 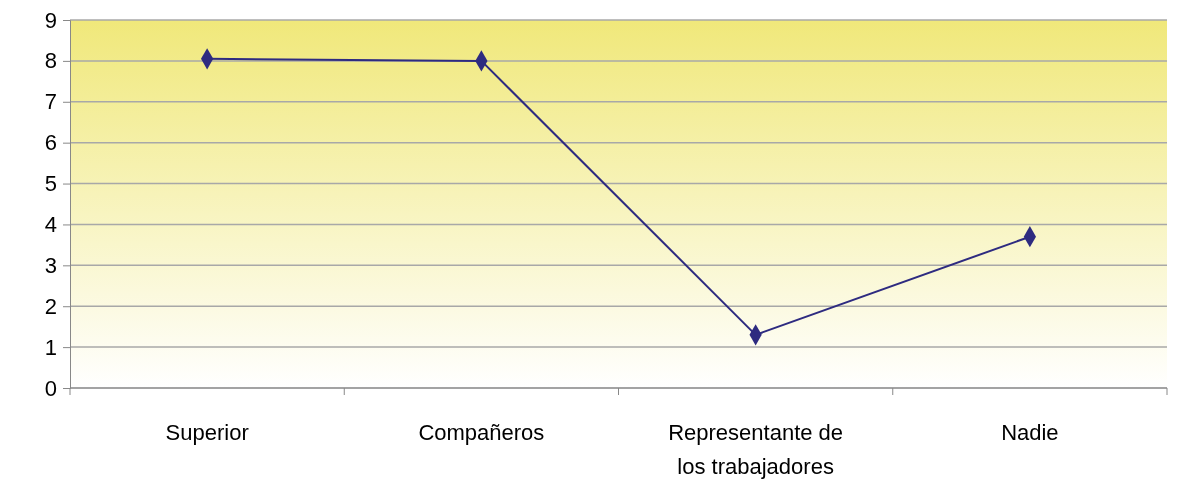 What do you see at coordinates (50, 224) in the screenshot?
I see `y-tick-label: 4` at bounding box center [50, 224].